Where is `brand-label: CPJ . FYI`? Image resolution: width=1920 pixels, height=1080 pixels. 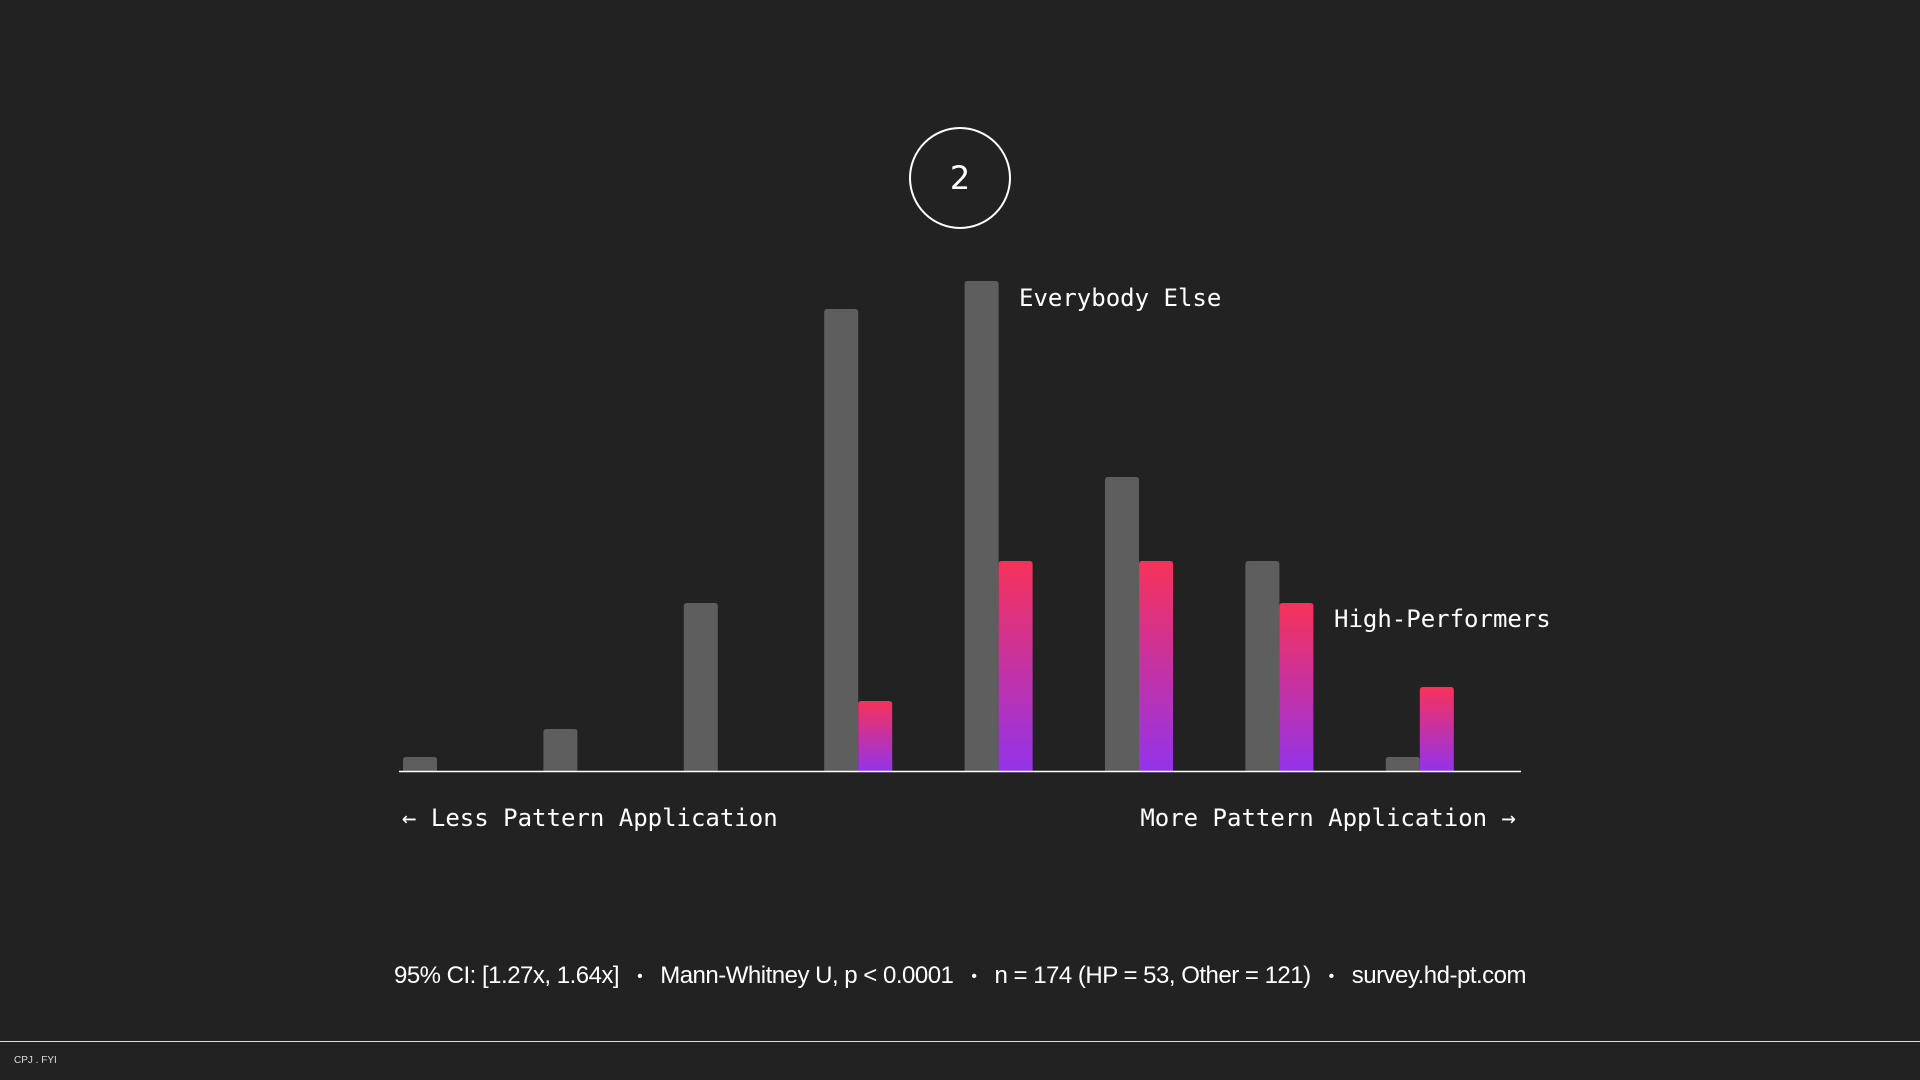
brand-label: CPJ . FYI is located at coordinates (35, 1060).